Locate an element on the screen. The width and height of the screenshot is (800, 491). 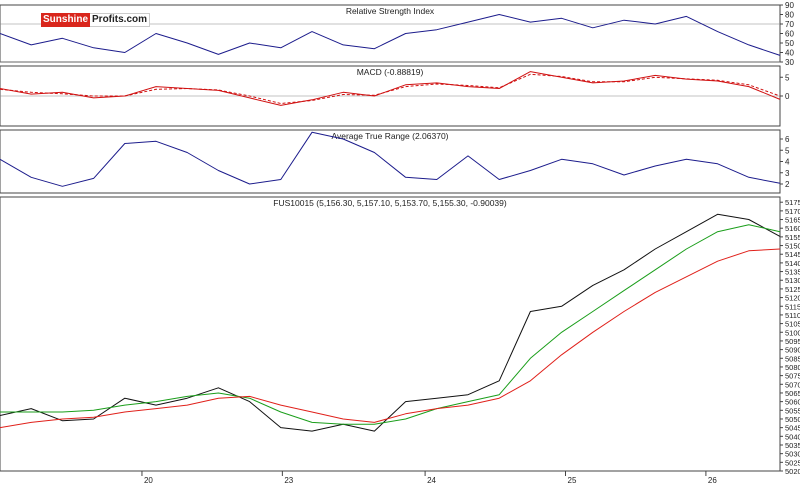
pane-1-title: MACD (-0.88819) is located at coordinates (390, 72).